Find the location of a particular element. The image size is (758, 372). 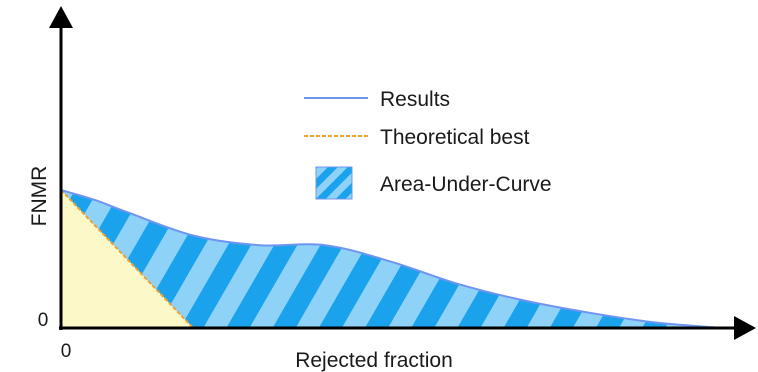

theoretical-best-line is located at coordinates (127, 259).